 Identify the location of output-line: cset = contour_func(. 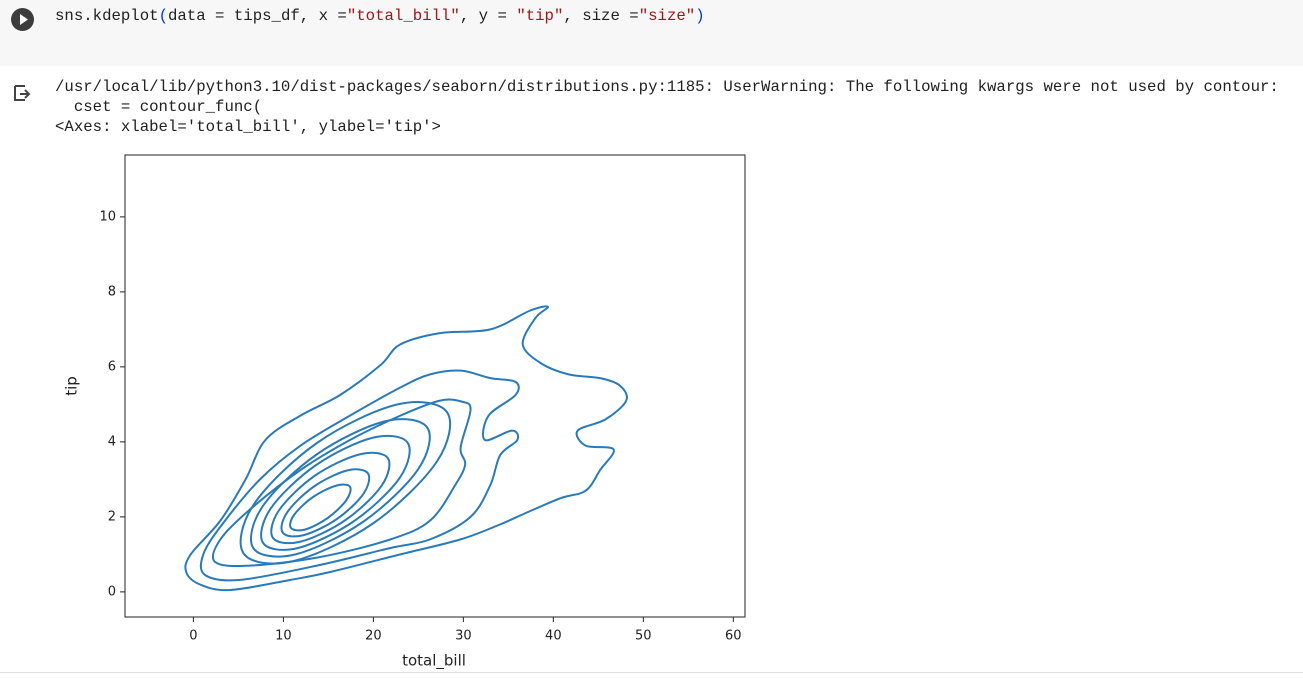
(159, 107).